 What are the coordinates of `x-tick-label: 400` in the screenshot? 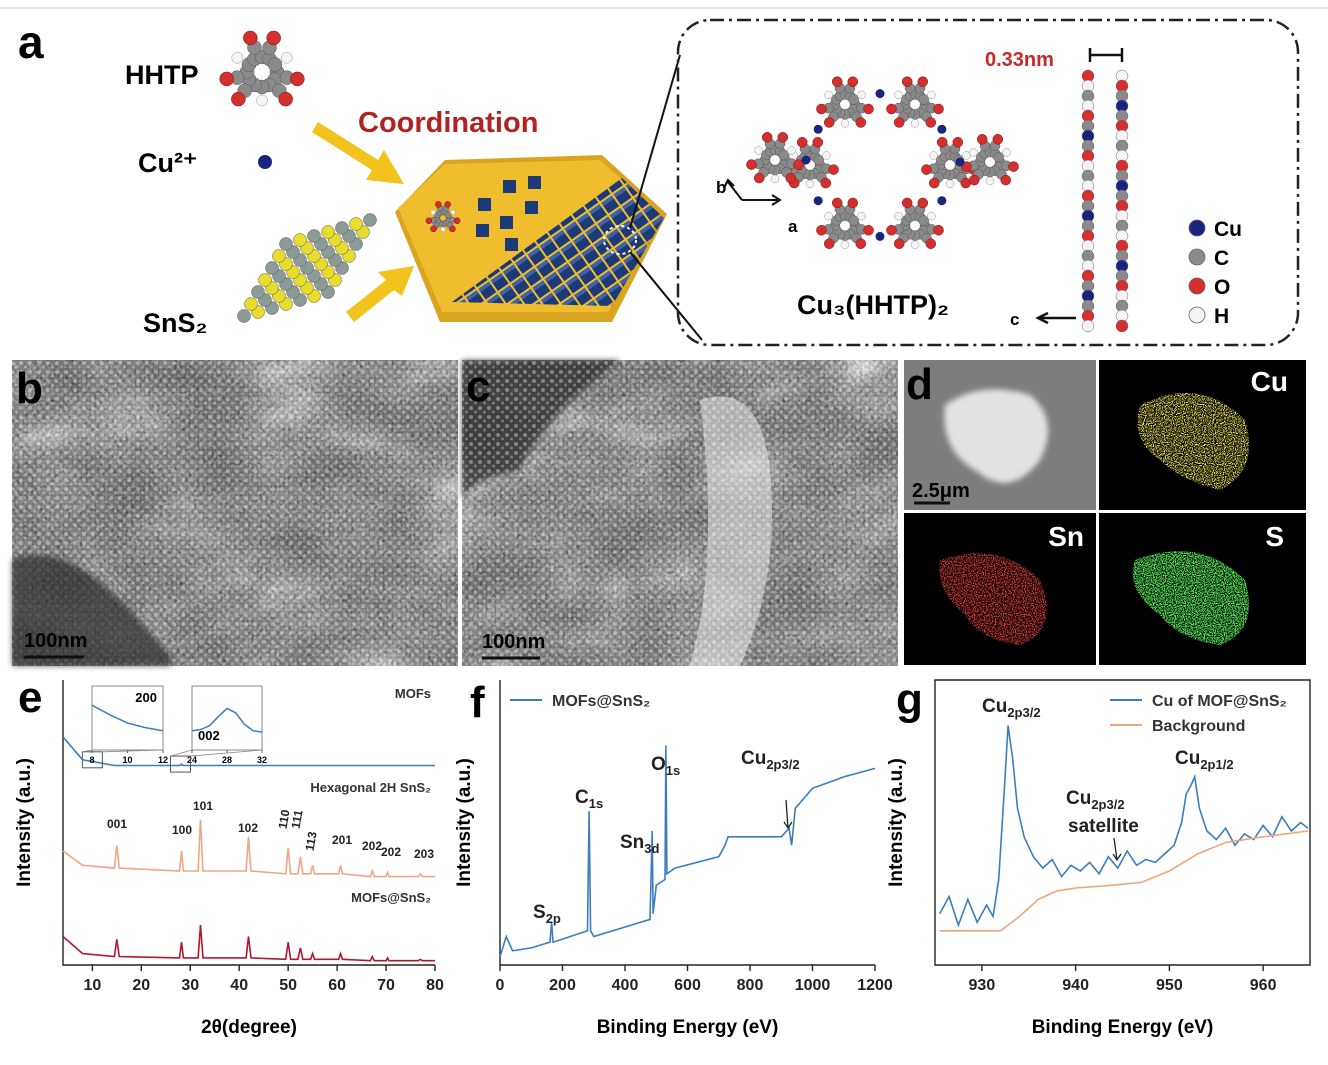 It's located at (625, 985).